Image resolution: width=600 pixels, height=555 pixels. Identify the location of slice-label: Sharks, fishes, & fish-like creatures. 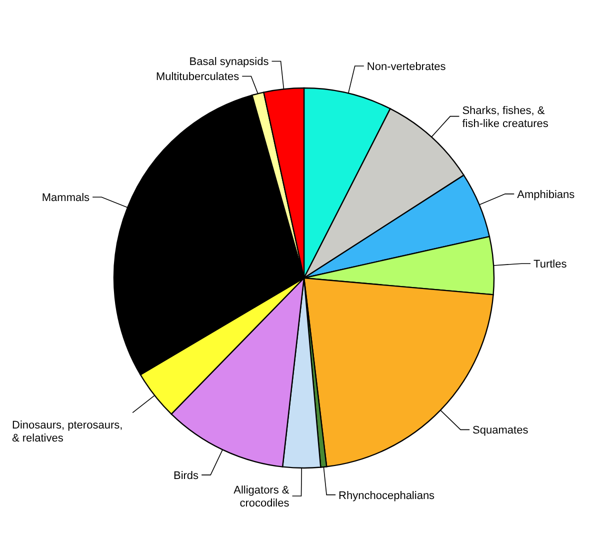
(505, 117).